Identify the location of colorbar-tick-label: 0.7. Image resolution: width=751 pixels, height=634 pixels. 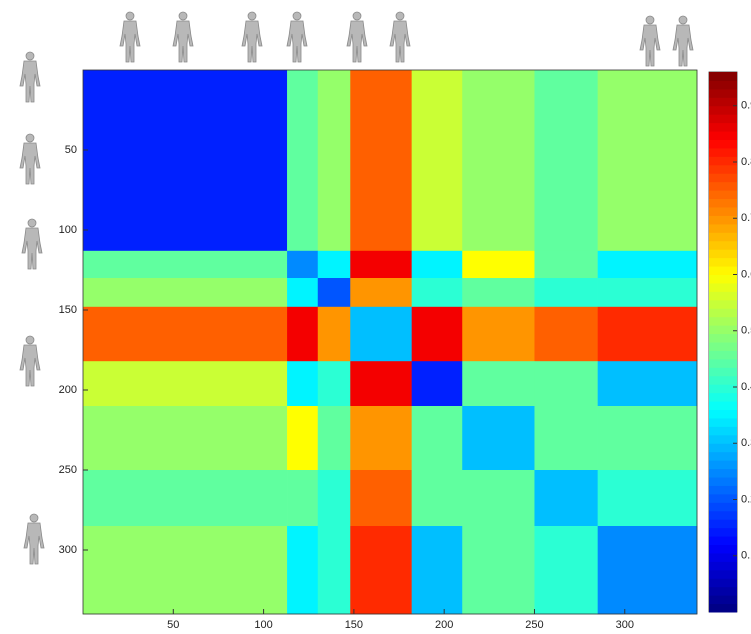
(746, 218).